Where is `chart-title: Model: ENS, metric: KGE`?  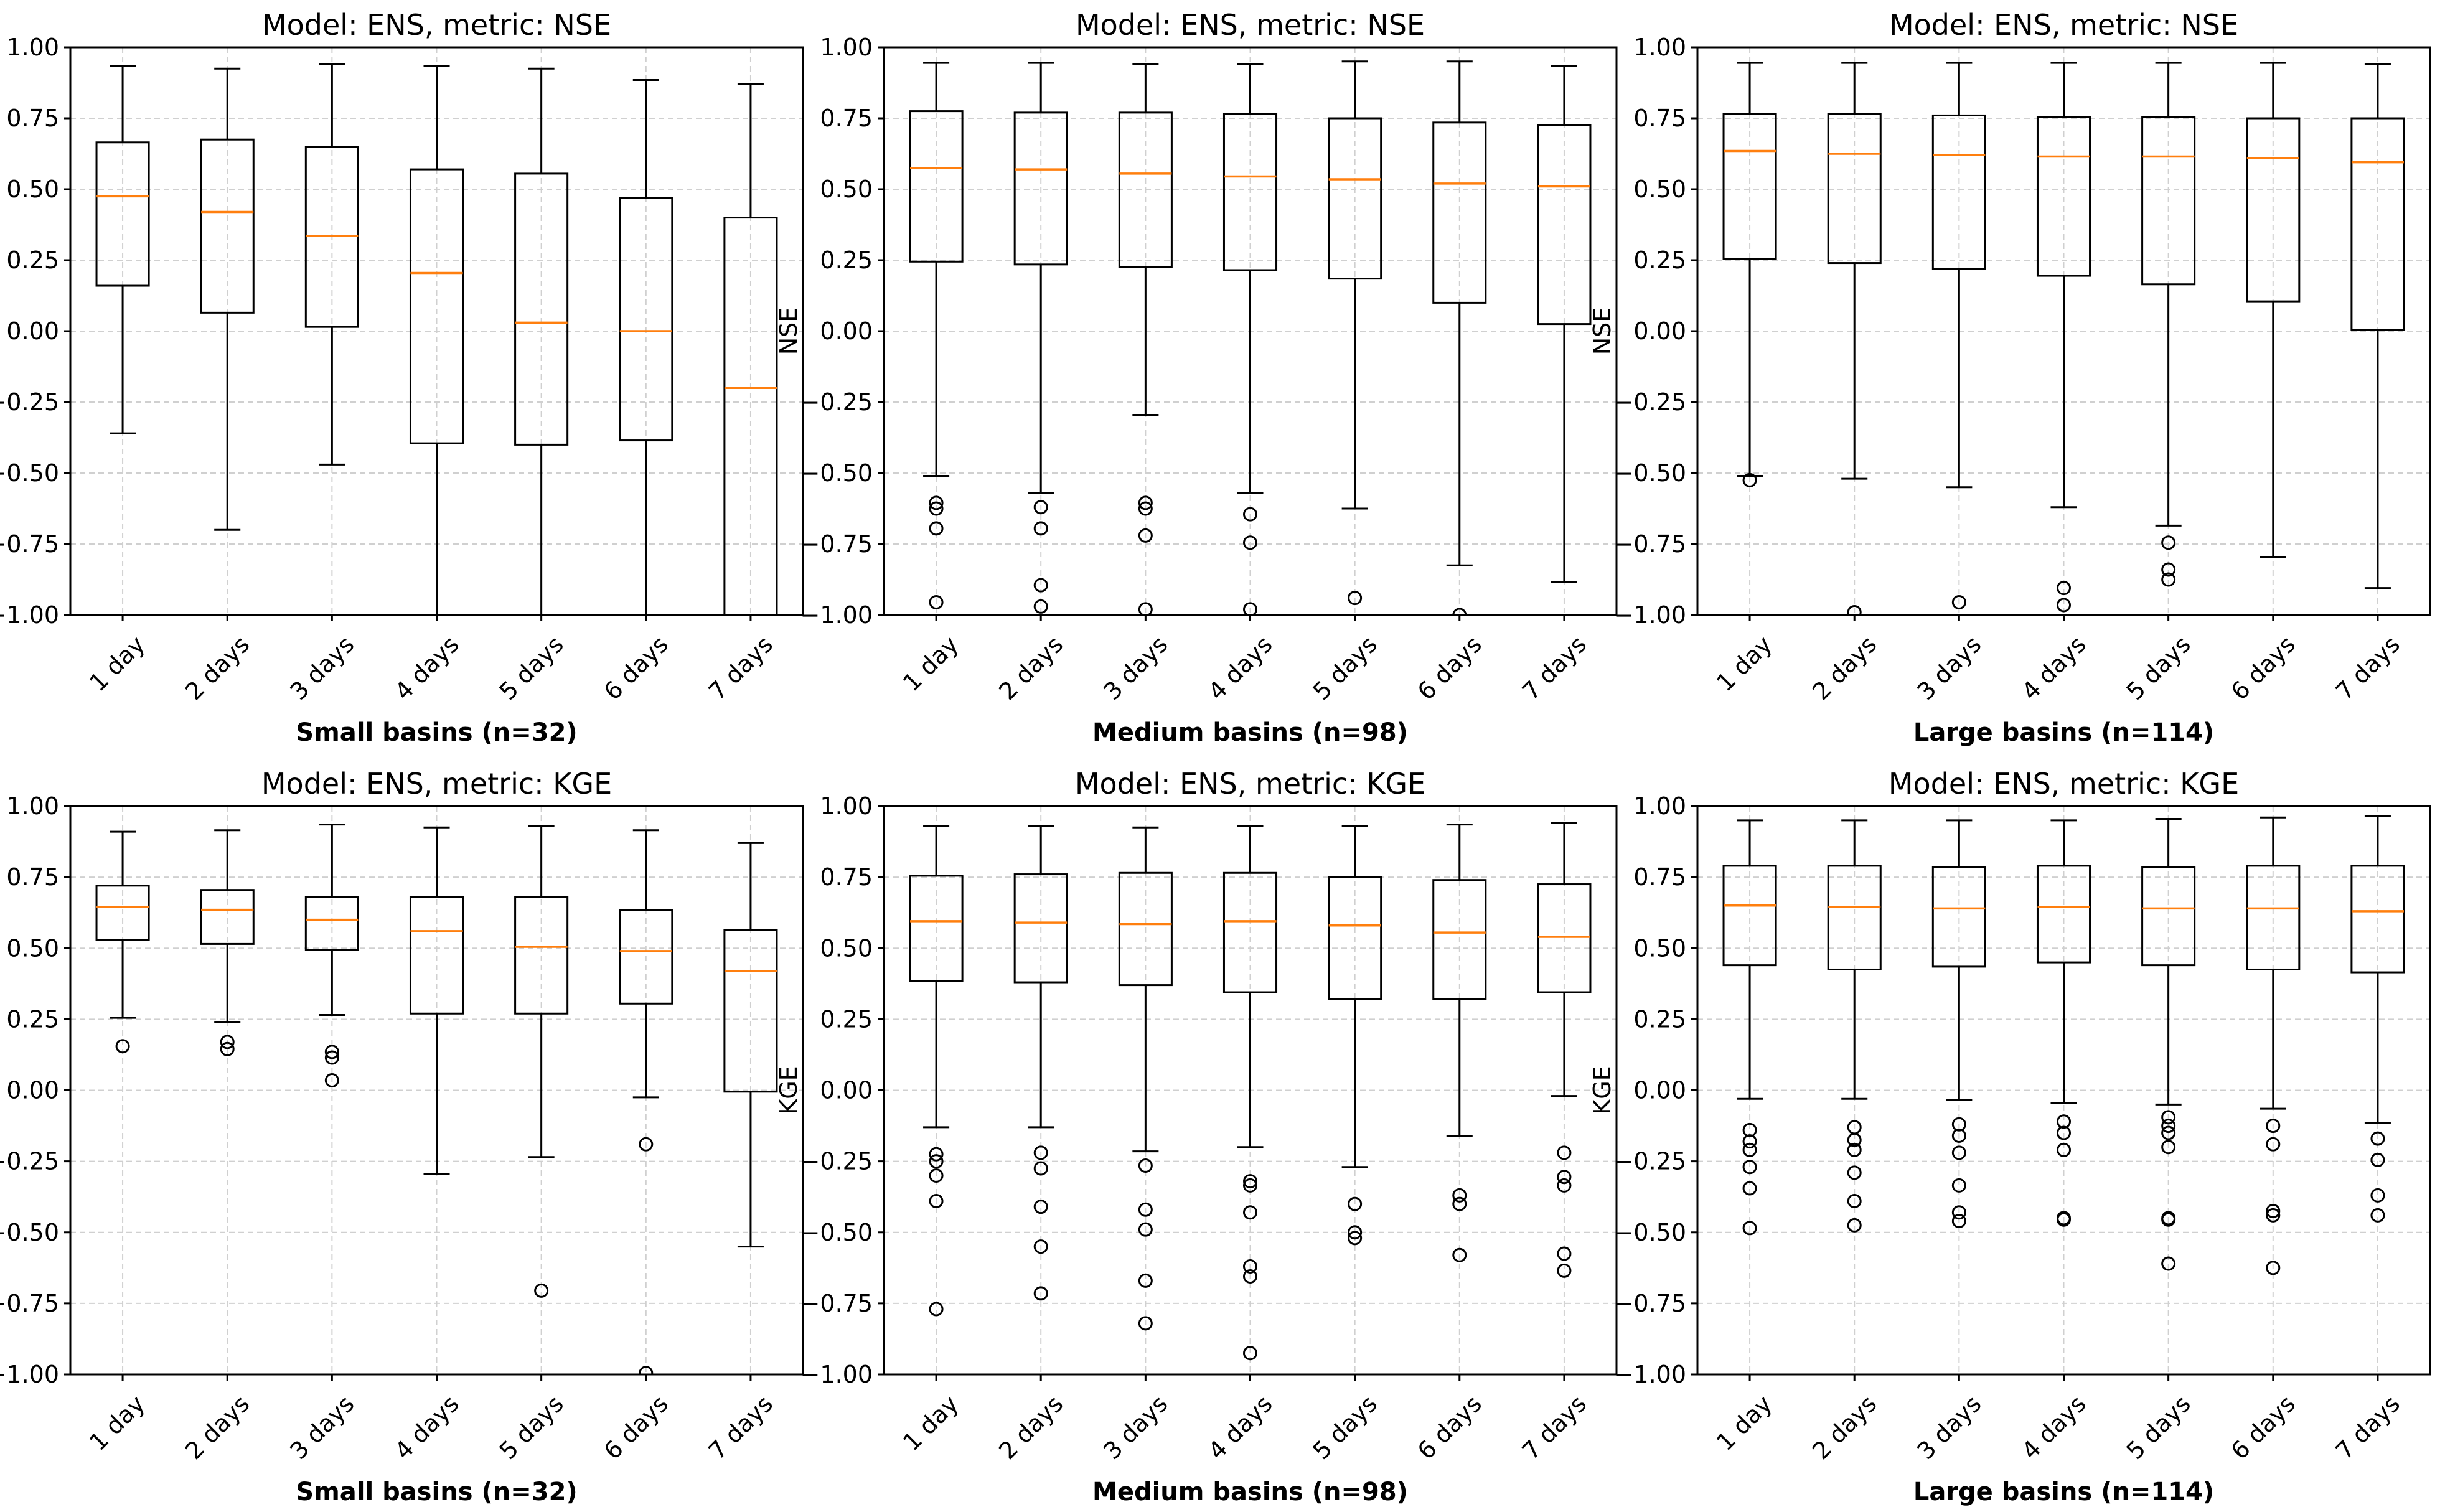
chart-title: Model: ENS, metric: KGE is located at coordinates (1250, 784).